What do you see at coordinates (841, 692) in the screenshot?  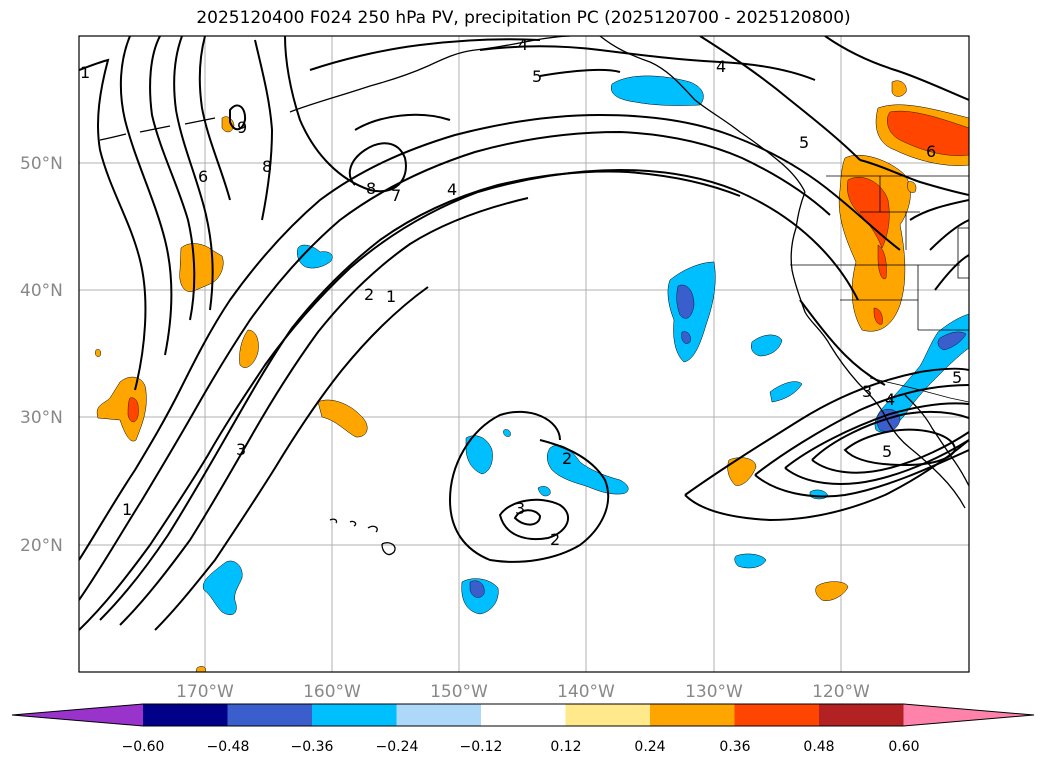 I see `lon-label: 120°W` at bounding box center [841, 692].